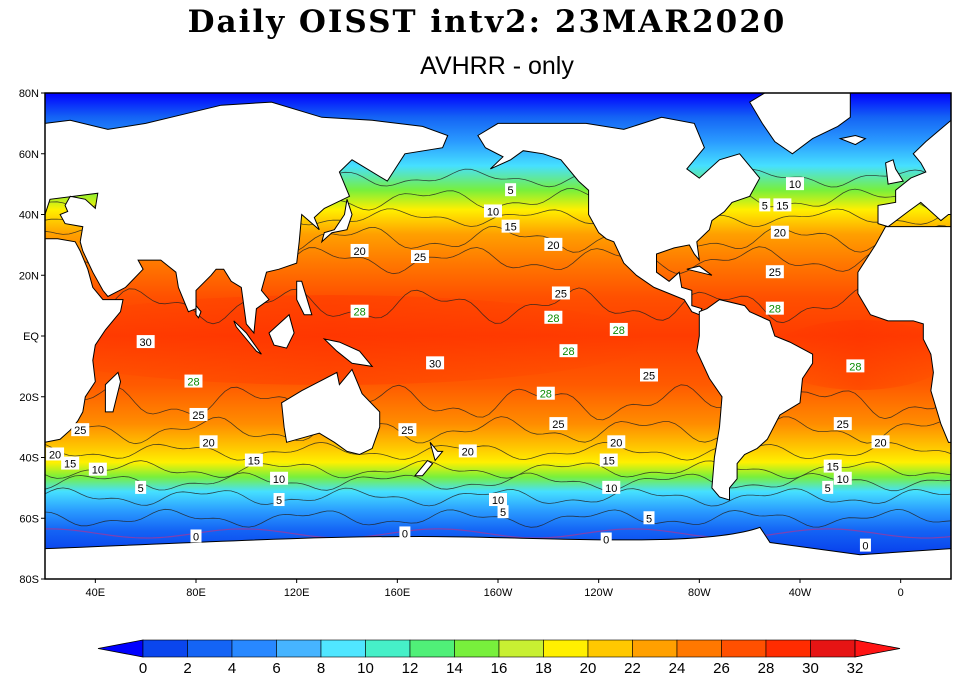  I want to click on map-subtitle: AVHRR - only, so click(497, 66).